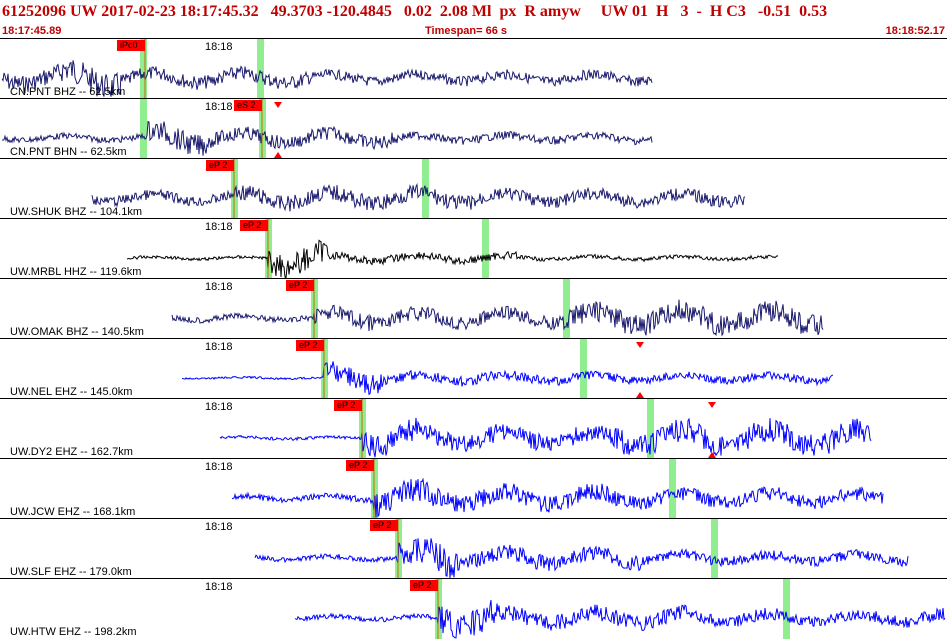 The height and width of the screenshot is (640, 947). Describe the element at coordinates (248, 105) in the screenshot. I see `phase-pick-label: eS 2` at that location.